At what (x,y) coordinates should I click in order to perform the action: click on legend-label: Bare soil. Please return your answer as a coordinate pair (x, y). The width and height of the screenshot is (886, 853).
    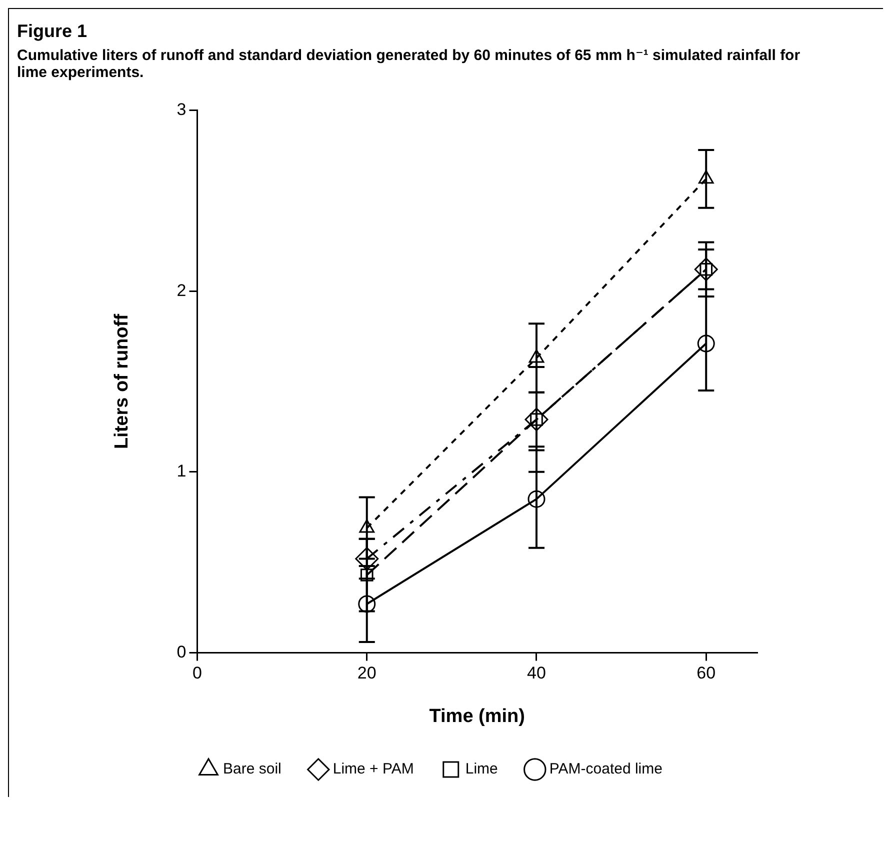
    Looking at the image, I should click on (252, 769).